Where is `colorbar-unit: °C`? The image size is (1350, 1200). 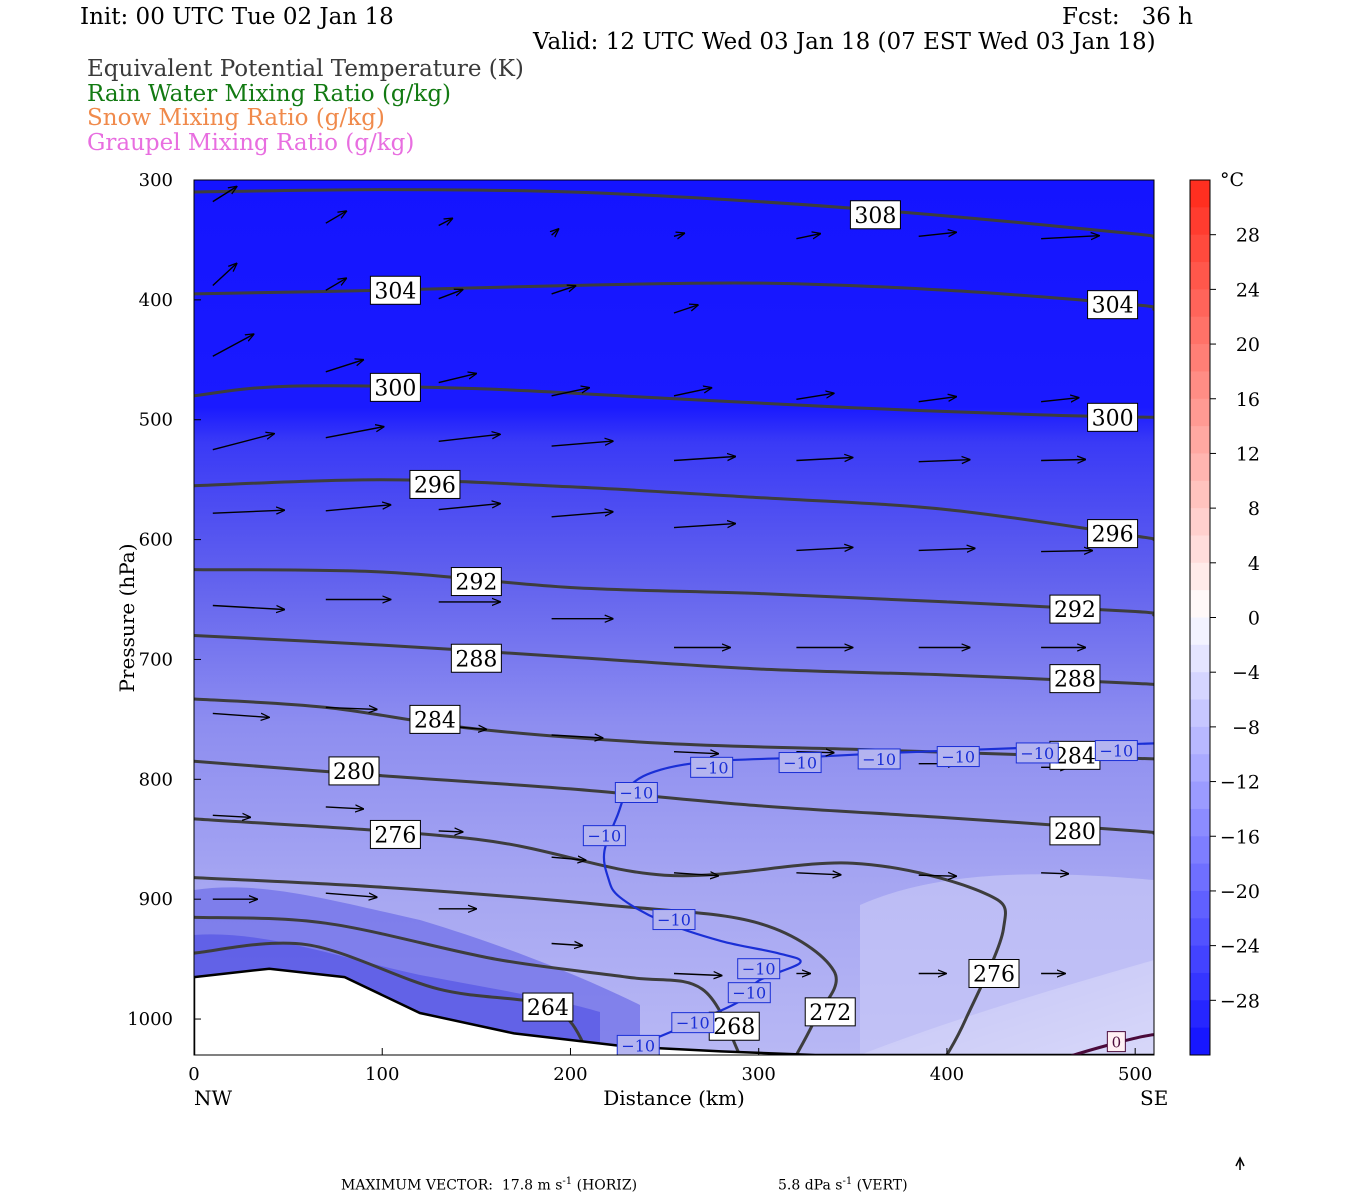
colorbar-unit: °C is located at coordinates (1232, 180).